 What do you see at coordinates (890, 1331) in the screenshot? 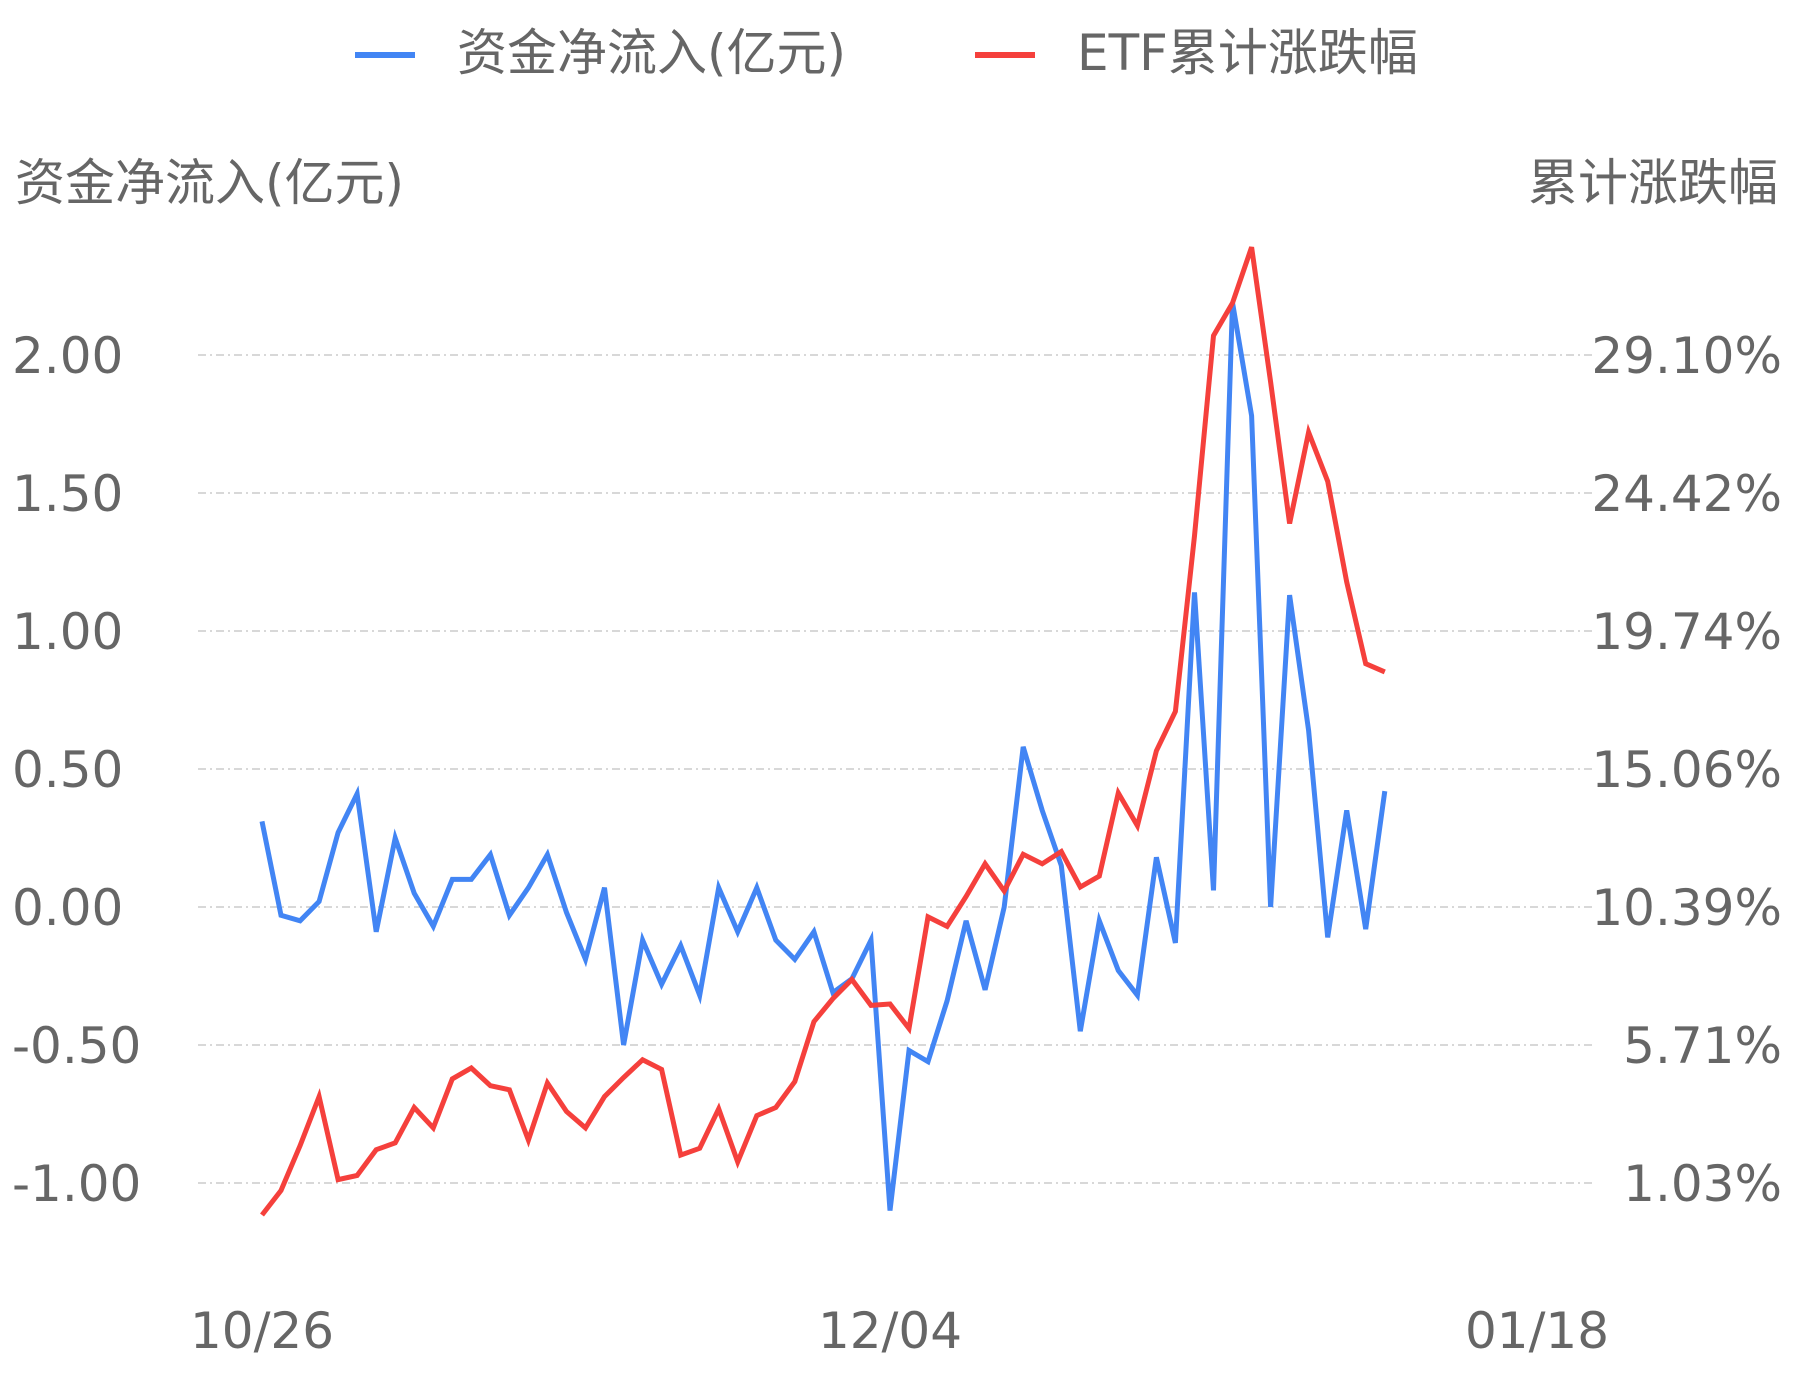
I see `x-tick-label: 12/04` at bounding box center [890, 1331].